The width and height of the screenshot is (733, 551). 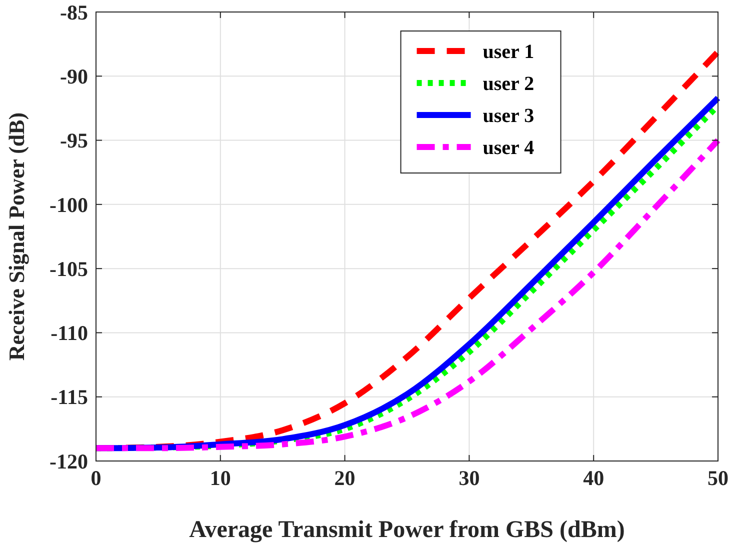 What do you see at coordinates (220, 478) in the screenshot?
I see `x-tick-label: 10` at bounding box center [220, 478].